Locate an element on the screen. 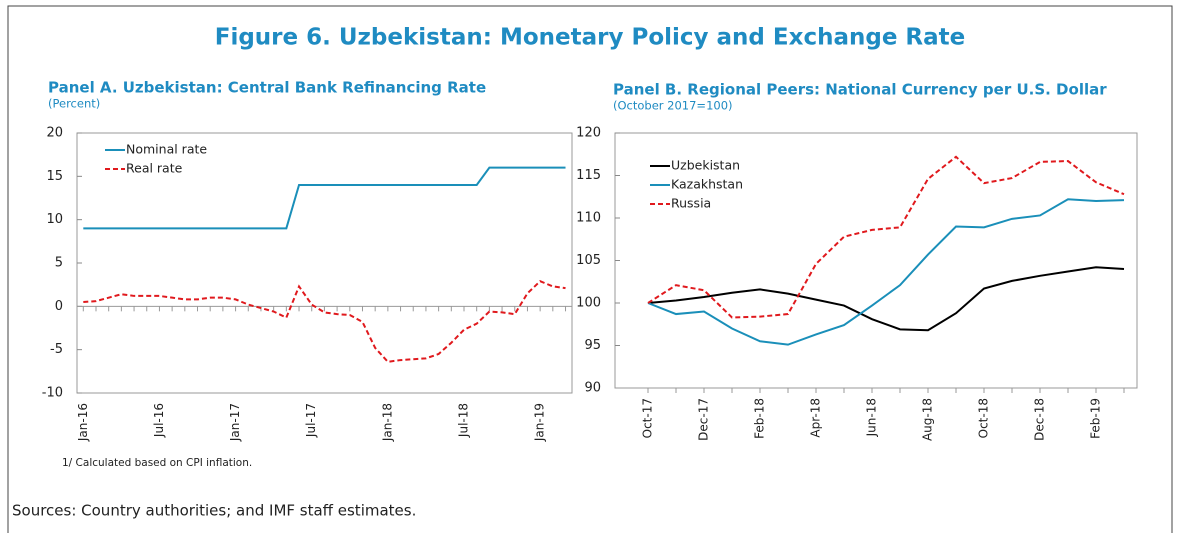  legend-label: Uzbekistan is located at coordinates (705, 165).